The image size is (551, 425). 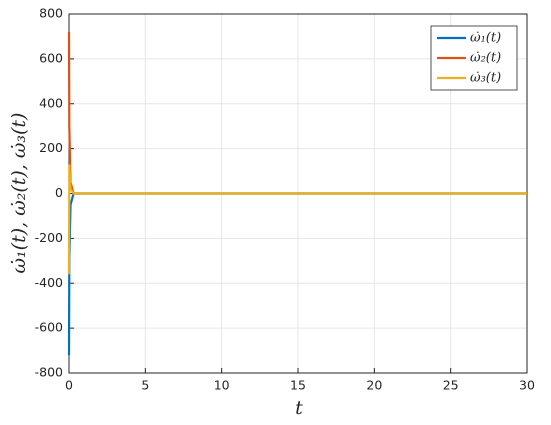 I want to click on x-tick-label: 30, so click(x=527, y=385).